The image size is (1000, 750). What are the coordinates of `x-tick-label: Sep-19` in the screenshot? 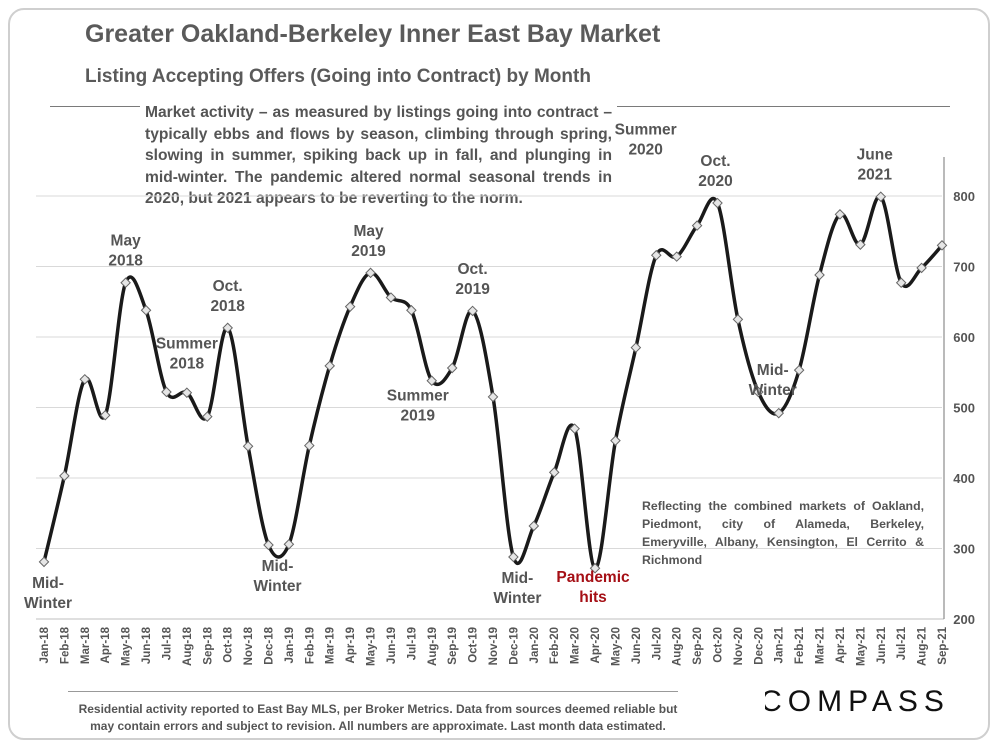 It's located at (453, 646).